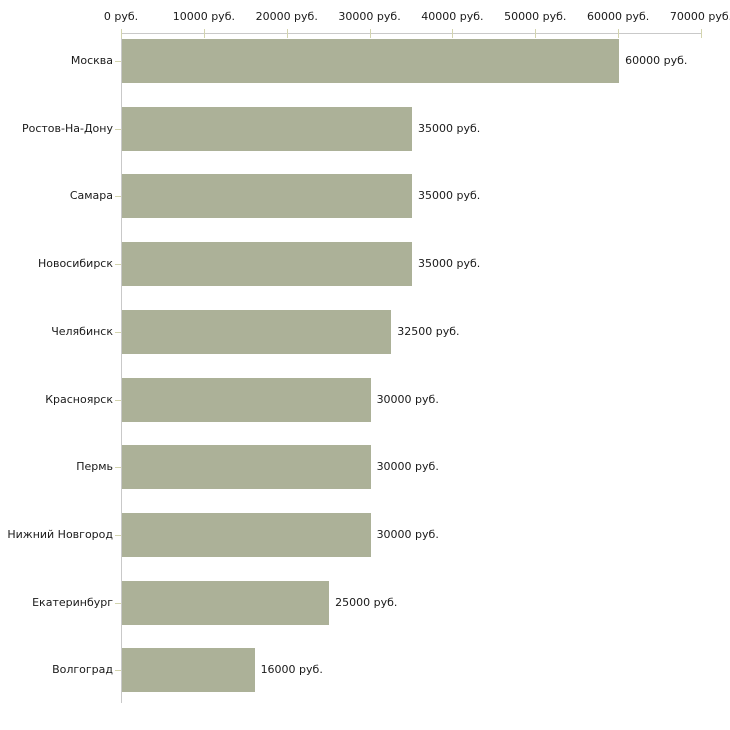  What do you see at coordinates (428, 331) in the screenshot?
I see `value-label: 32500 руб.` at bounding box center [428, 331].